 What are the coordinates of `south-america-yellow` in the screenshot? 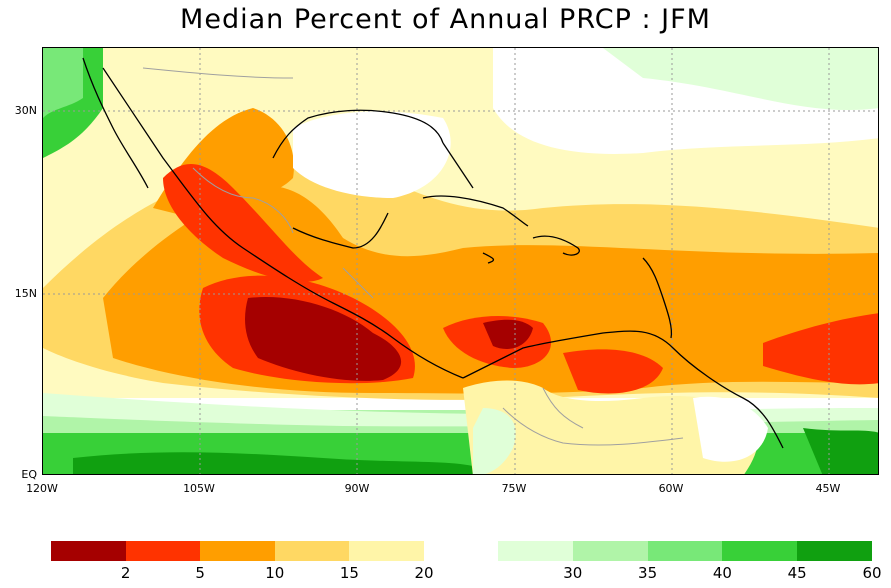 It's located at (610, 427).